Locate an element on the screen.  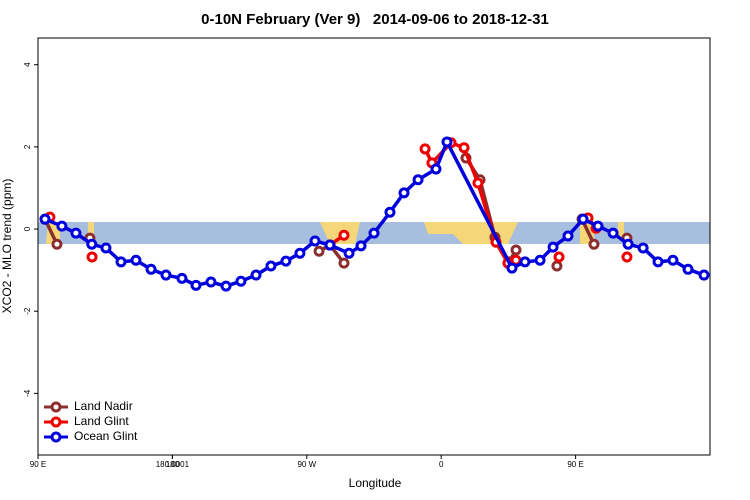
y-axis-label: XCO2 - MLO trend (ppm) is located at coordinates (7, 246).